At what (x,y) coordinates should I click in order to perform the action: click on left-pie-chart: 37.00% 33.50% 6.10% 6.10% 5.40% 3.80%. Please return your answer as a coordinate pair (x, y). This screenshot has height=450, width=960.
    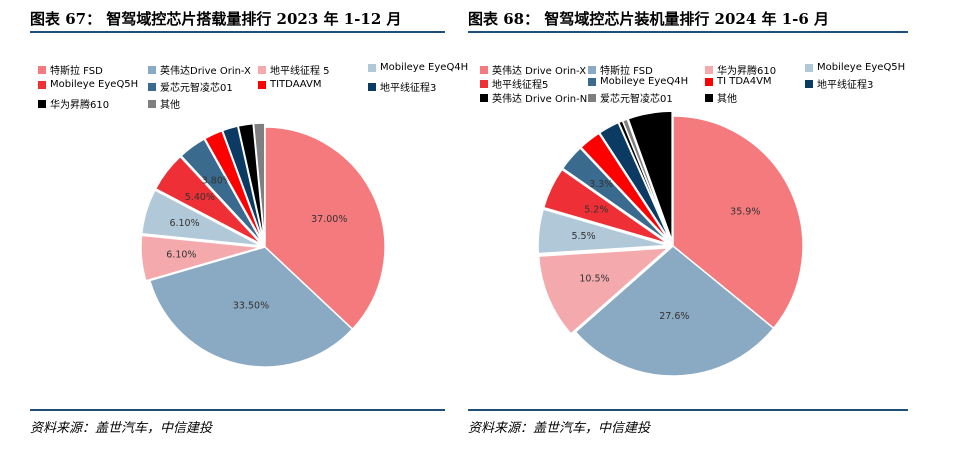
    Looking at the image, I should click on (263, 245).